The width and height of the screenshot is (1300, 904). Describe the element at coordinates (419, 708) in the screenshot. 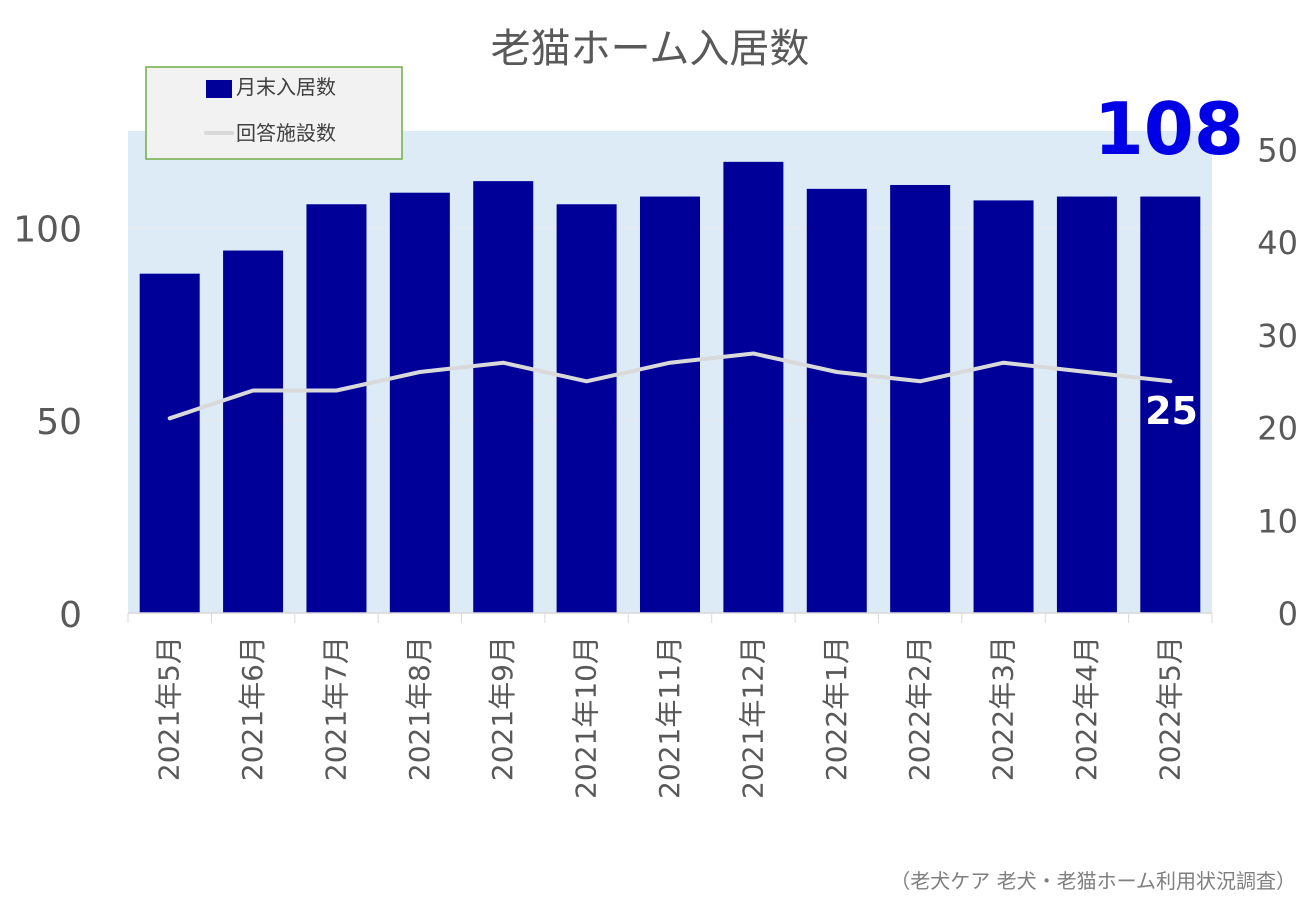

I see `x-tick-label: 2021年8月` at that location.